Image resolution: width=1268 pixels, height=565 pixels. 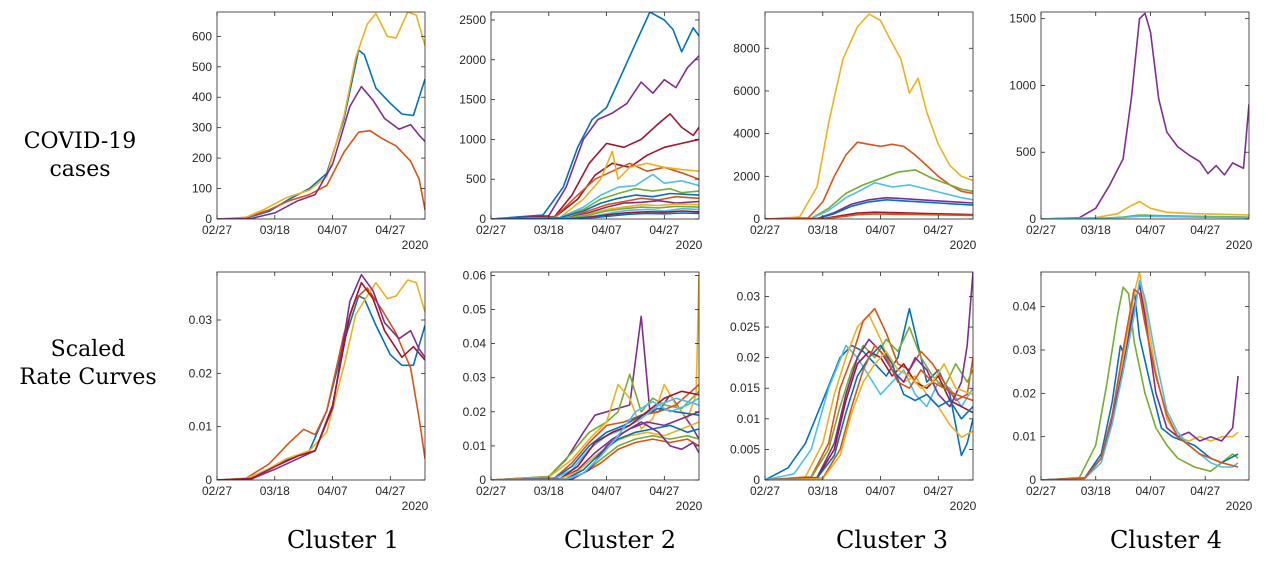 I want to click on row-label-1-line-1: COVID-19, so click(x=80, y=141).